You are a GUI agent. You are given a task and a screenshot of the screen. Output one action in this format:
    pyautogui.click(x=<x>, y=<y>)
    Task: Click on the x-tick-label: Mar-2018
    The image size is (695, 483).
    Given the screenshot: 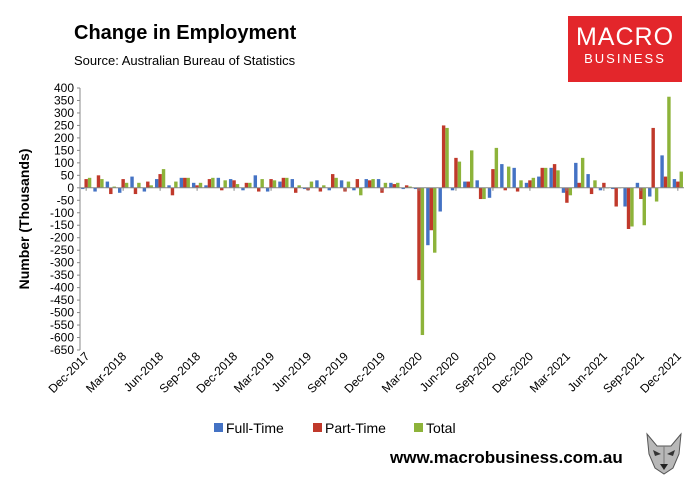 What is the action you would take?
    pyautogui.click(x=106, y=372)
    